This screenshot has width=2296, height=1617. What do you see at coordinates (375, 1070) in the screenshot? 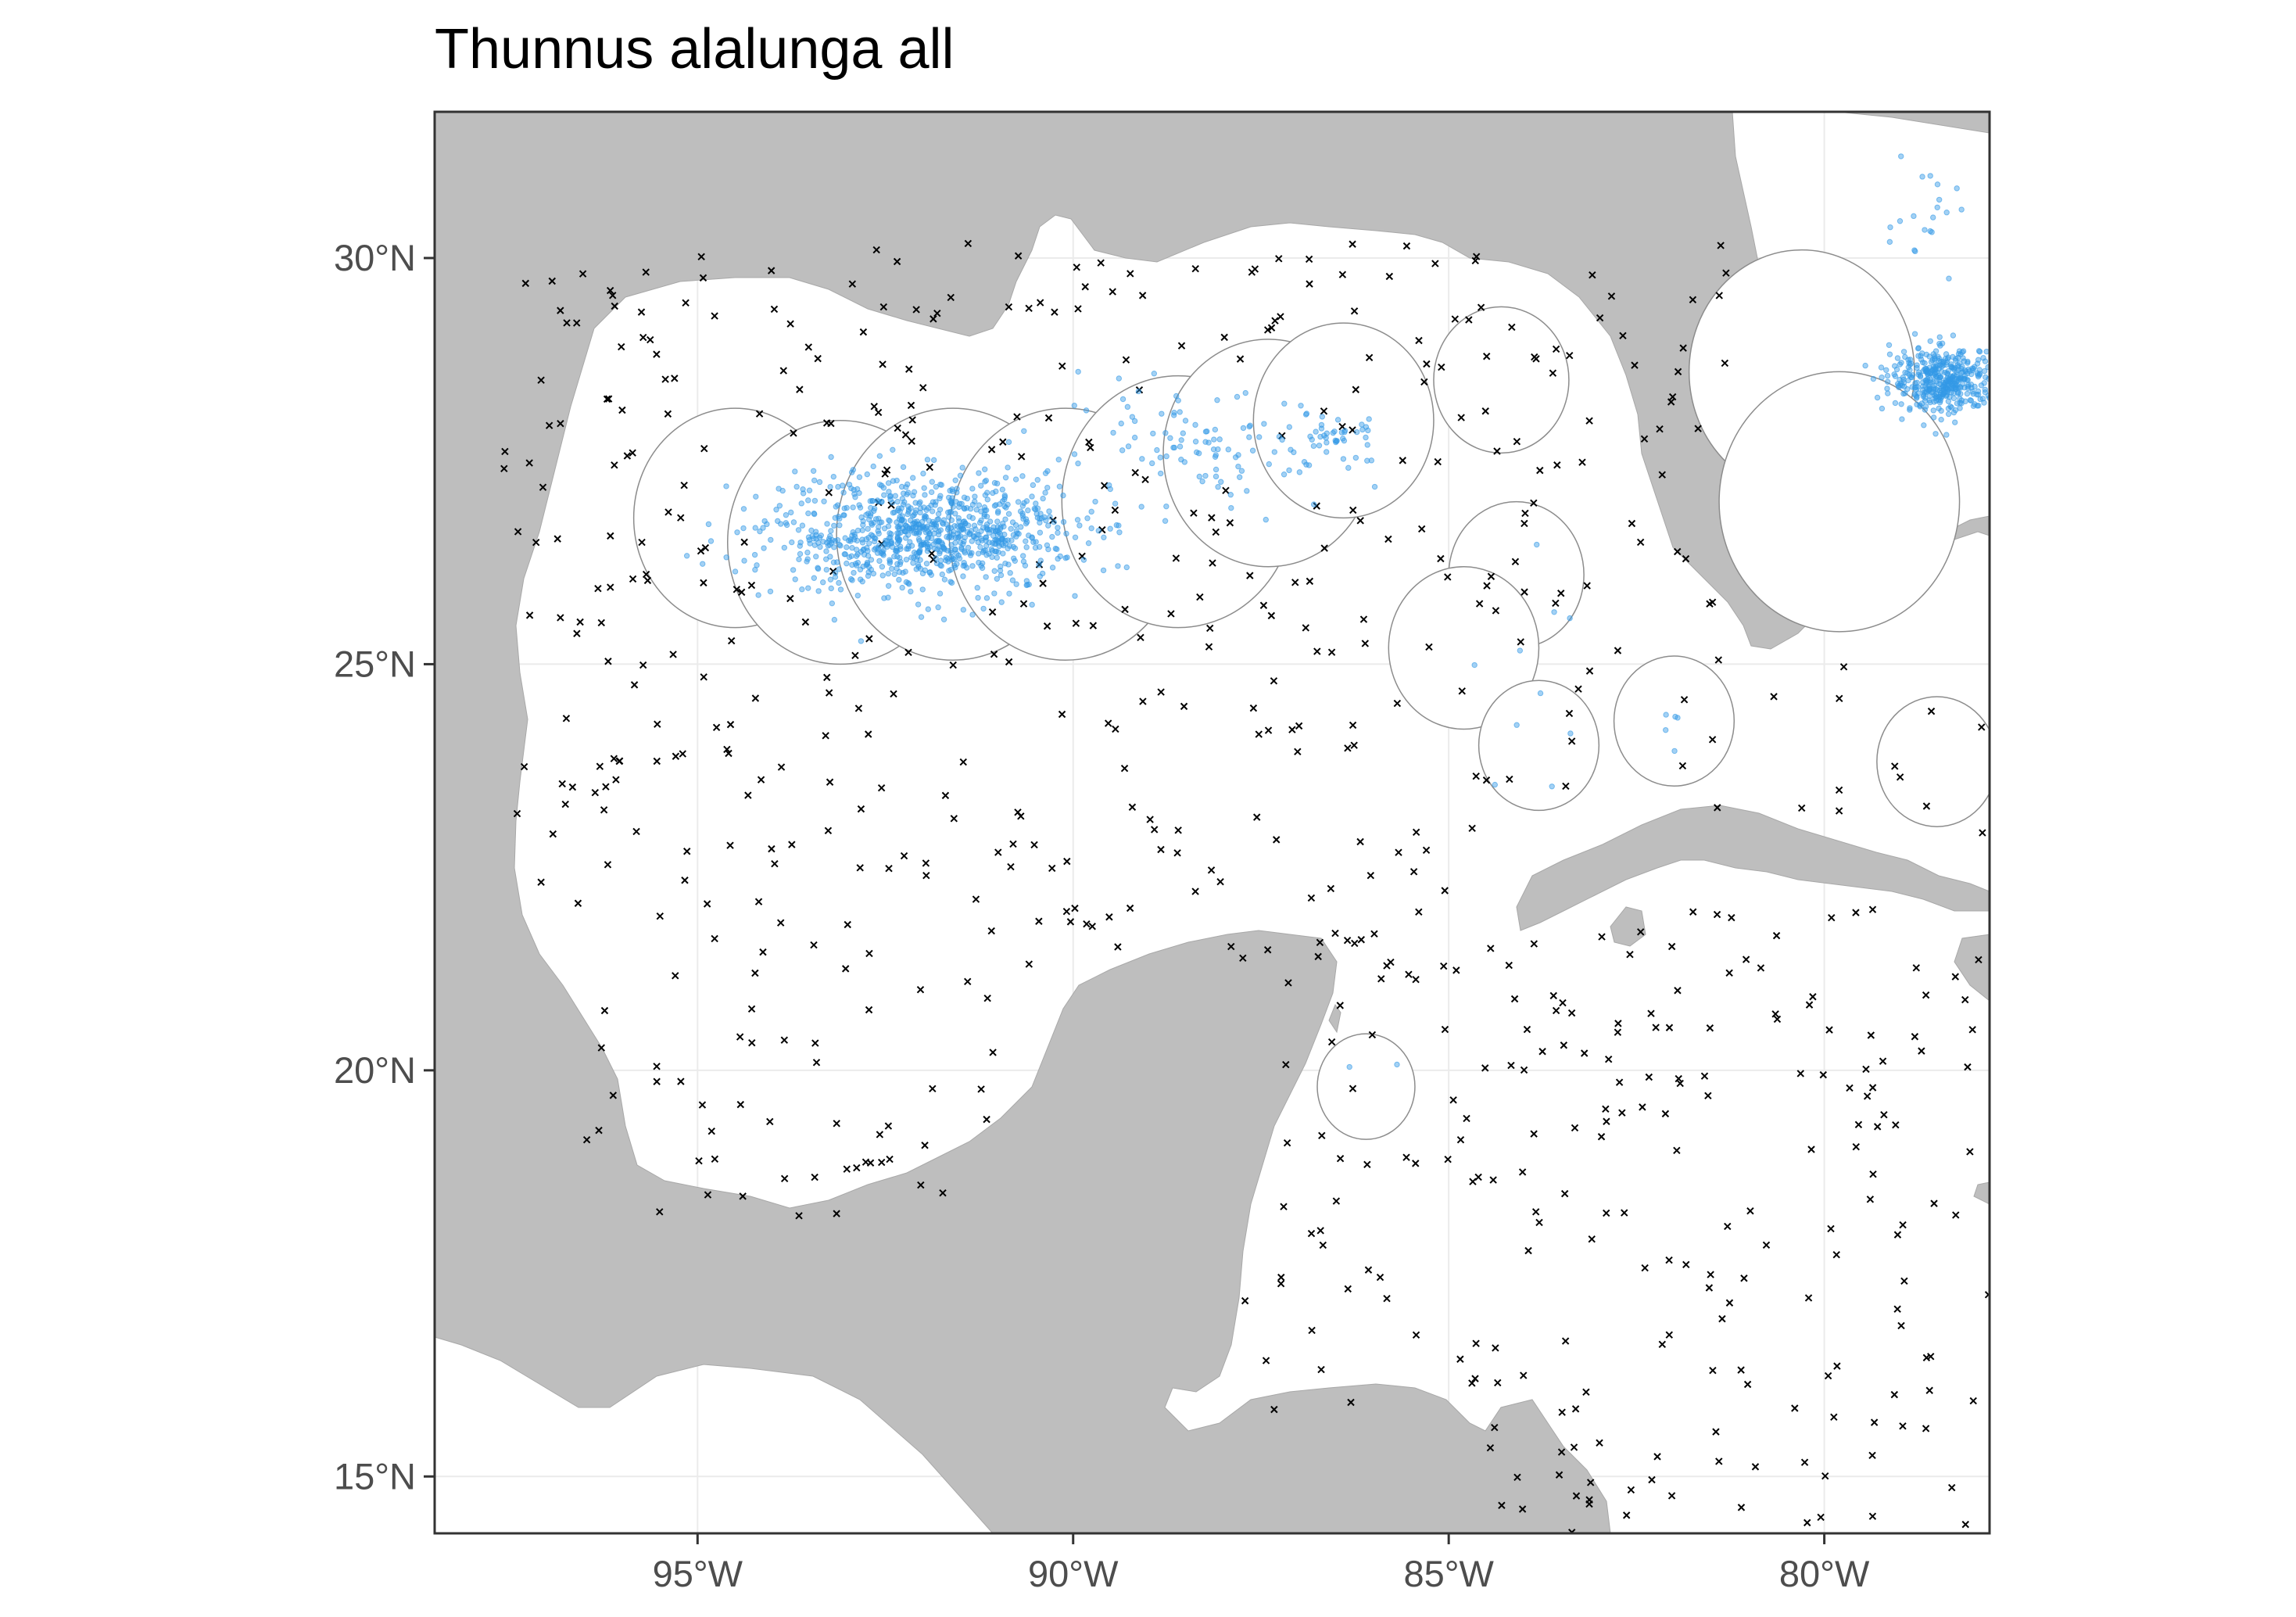
I see `y-tick-label: 20°N` at bounding box center [375, 1070].